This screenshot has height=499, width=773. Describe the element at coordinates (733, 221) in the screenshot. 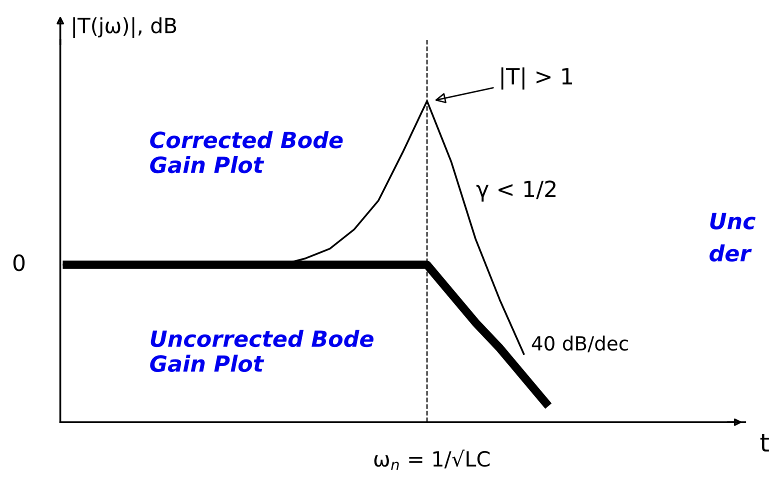

I see `text: Unc` at that location.